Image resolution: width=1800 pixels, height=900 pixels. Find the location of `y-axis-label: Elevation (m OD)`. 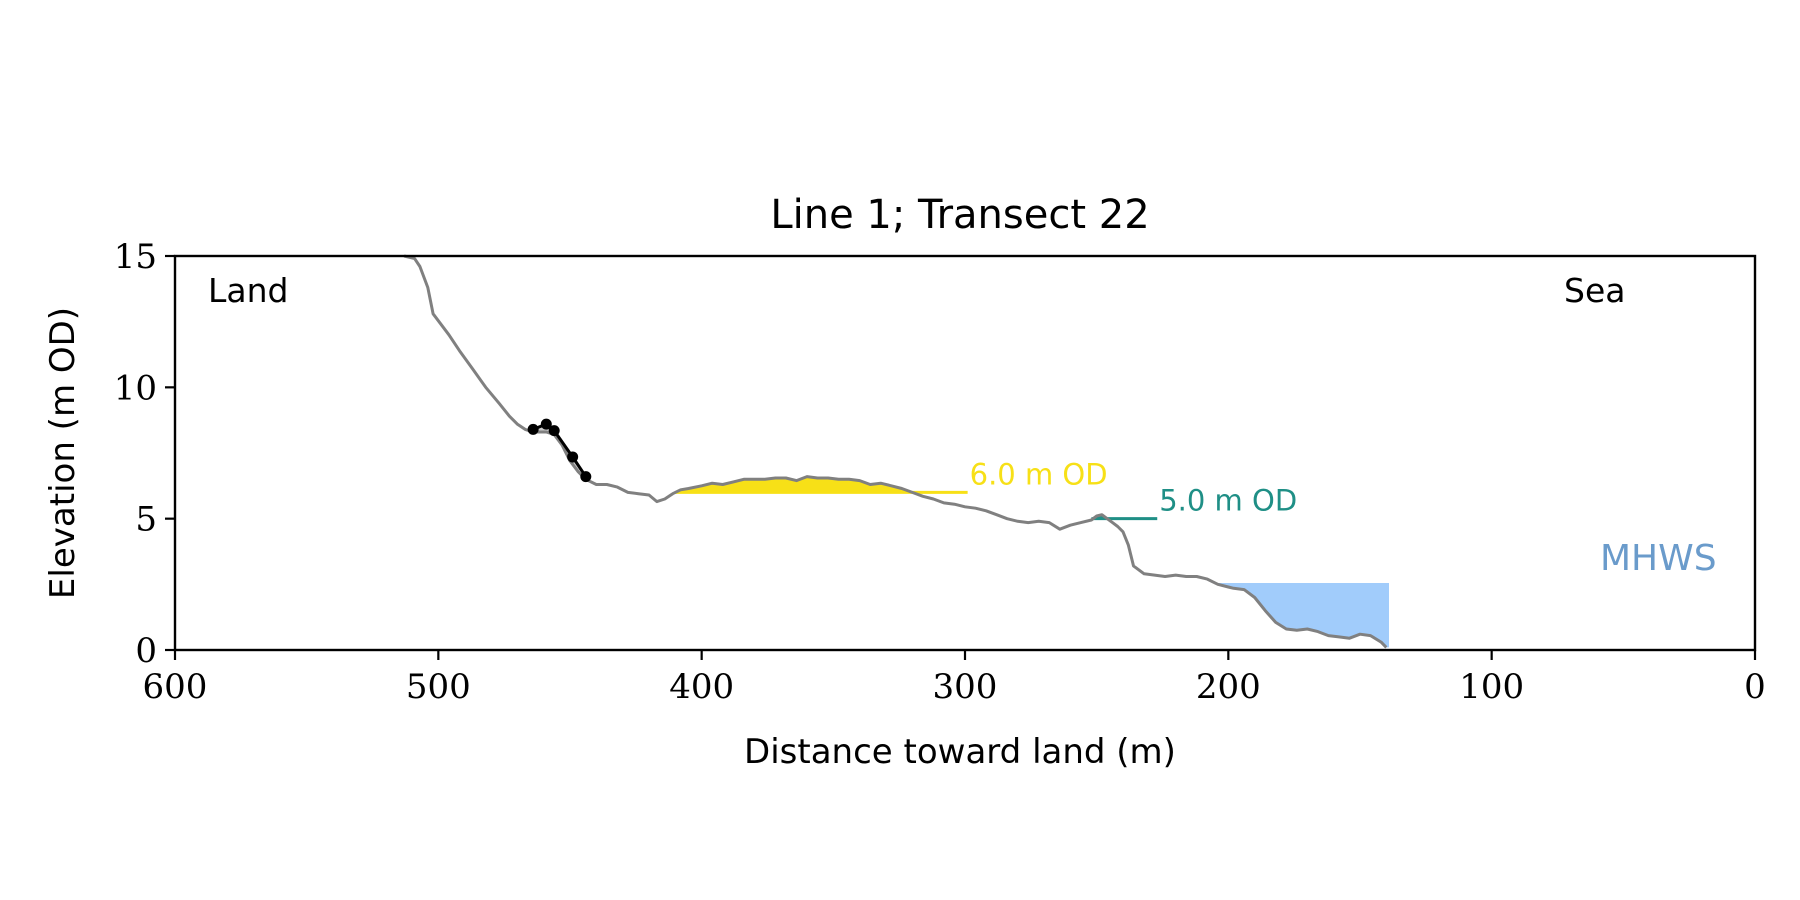

y-axis-label: Elevation (m OD) is located at coordinates (63, 453).